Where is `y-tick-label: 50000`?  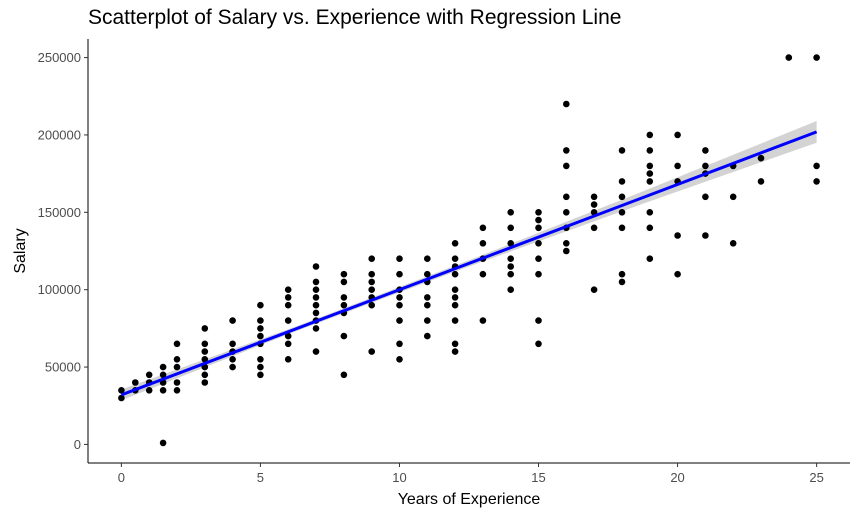 y-tick-label: 50000 is located at coordinates (63, 367).